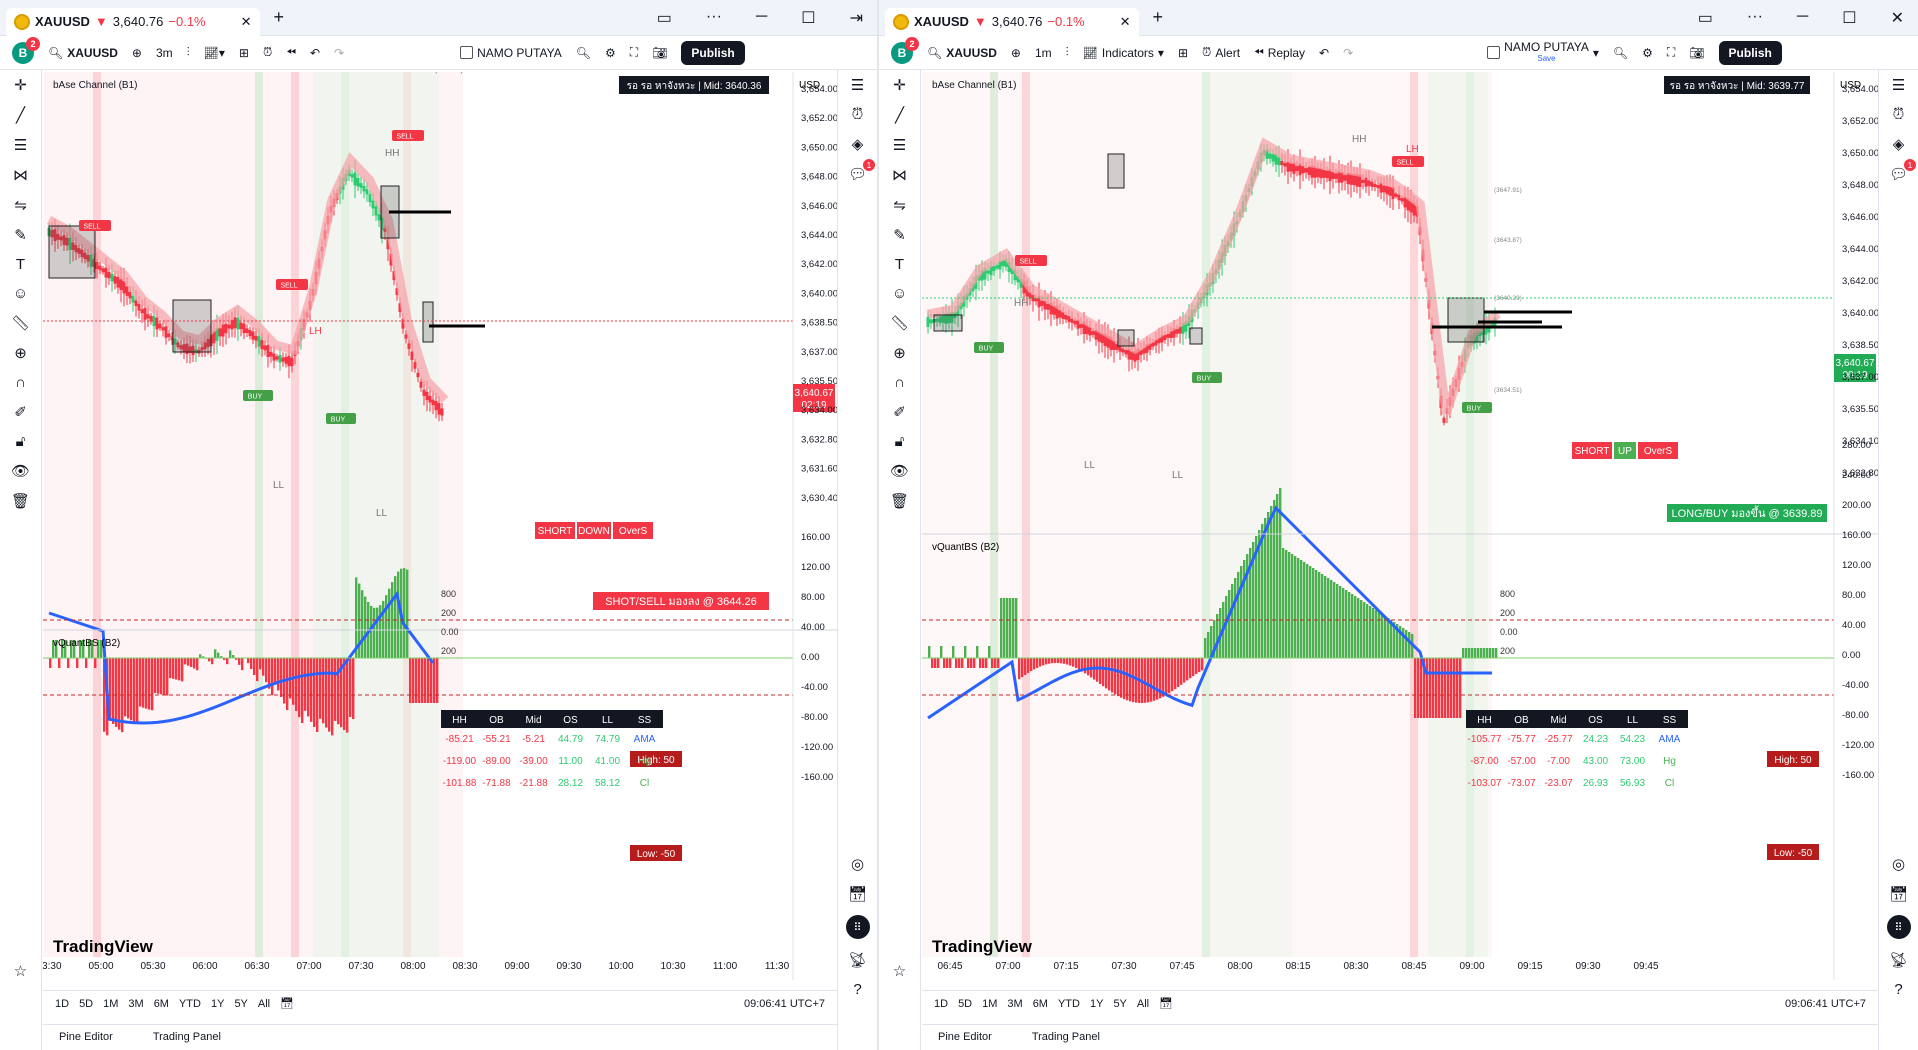  I want to click on zoom-icon: ⊕, so click(20, 353).